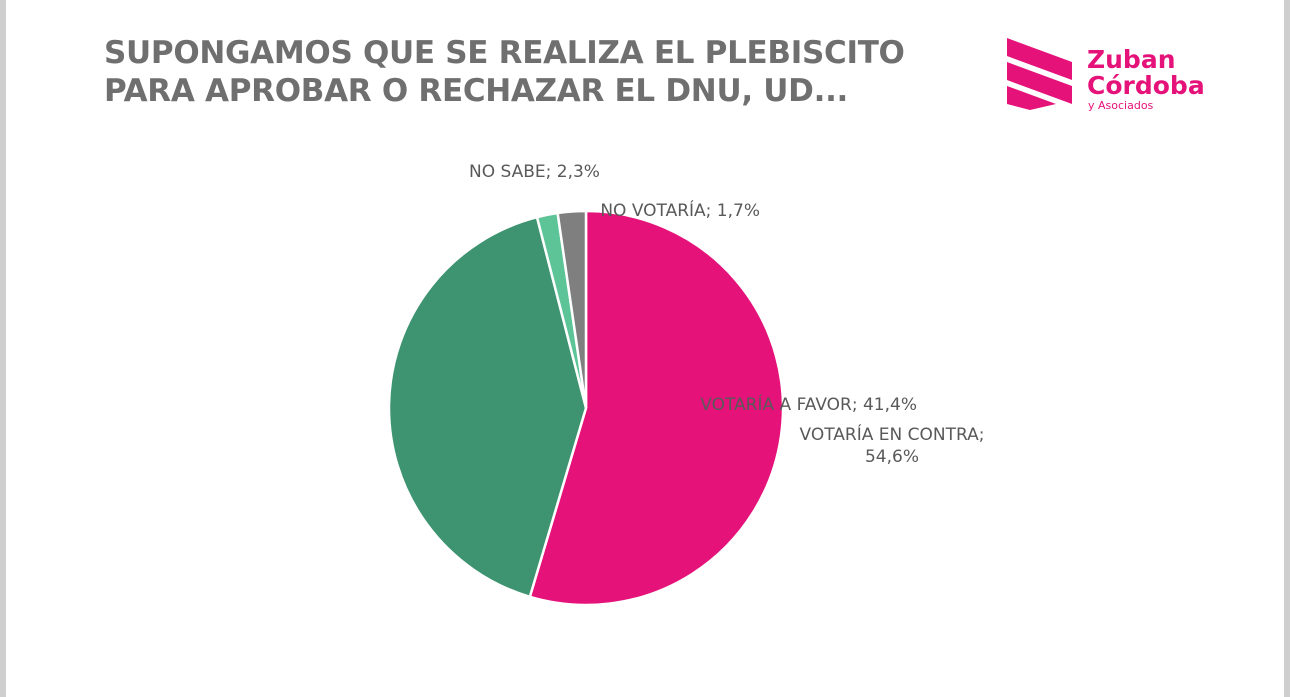 The image size is (1290, 697). Describe the element at coordinates (892, 446) in the screenshot. I see `data-label: VOTARÍA EN CONTRA; 54,6%` at that location.